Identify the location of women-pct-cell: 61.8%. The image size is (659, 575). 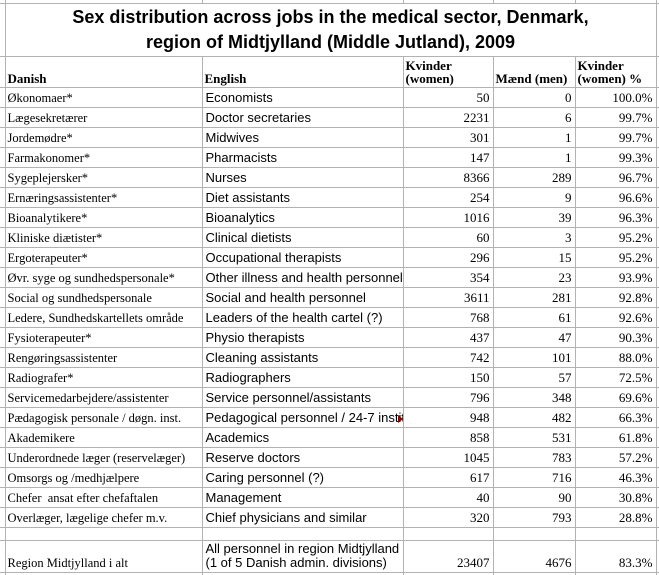
(615, 438).